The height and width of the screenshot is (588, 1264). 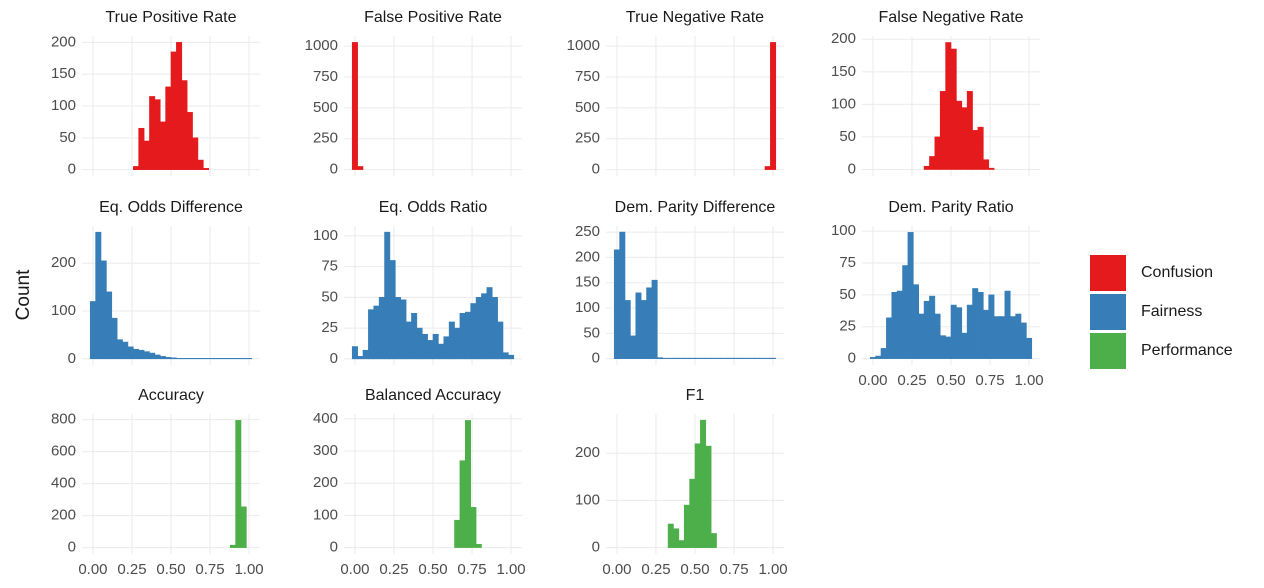 I want to click on y-tick-label: 25, so click(x=847, y=326).